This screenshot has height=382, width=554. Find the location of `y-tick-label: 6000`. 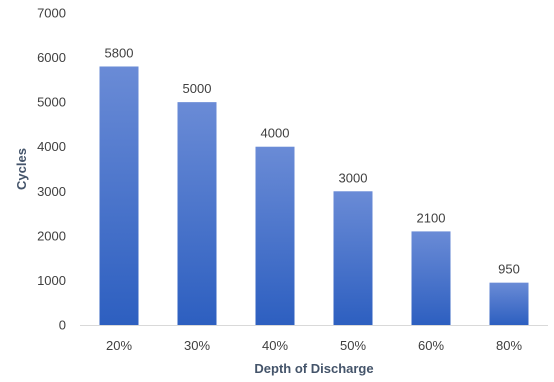

y-tick-label: 6000 is located at coordinates (51, 57).